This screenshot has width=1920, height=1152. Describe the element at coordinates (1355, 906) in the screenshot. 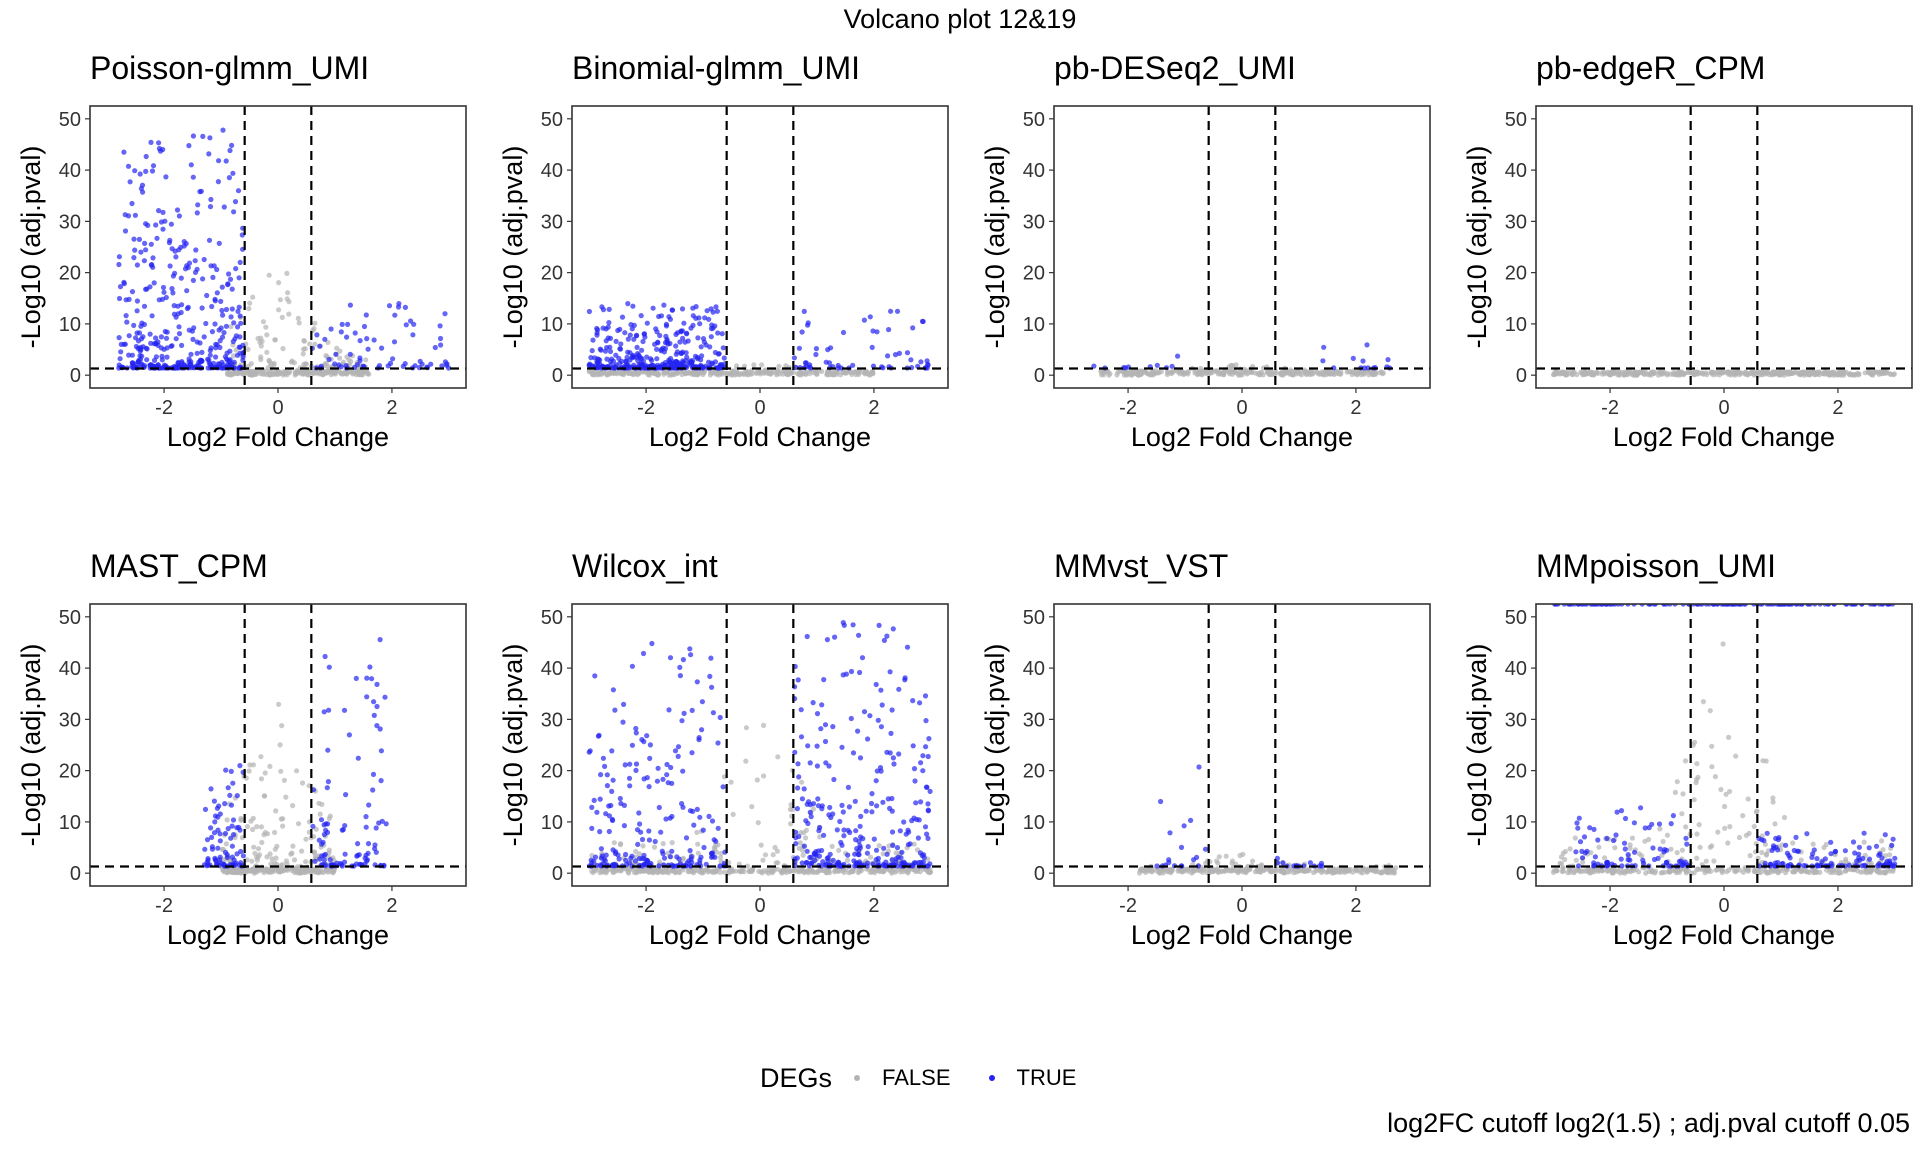

I see `x-tick-label: 2` at that location.